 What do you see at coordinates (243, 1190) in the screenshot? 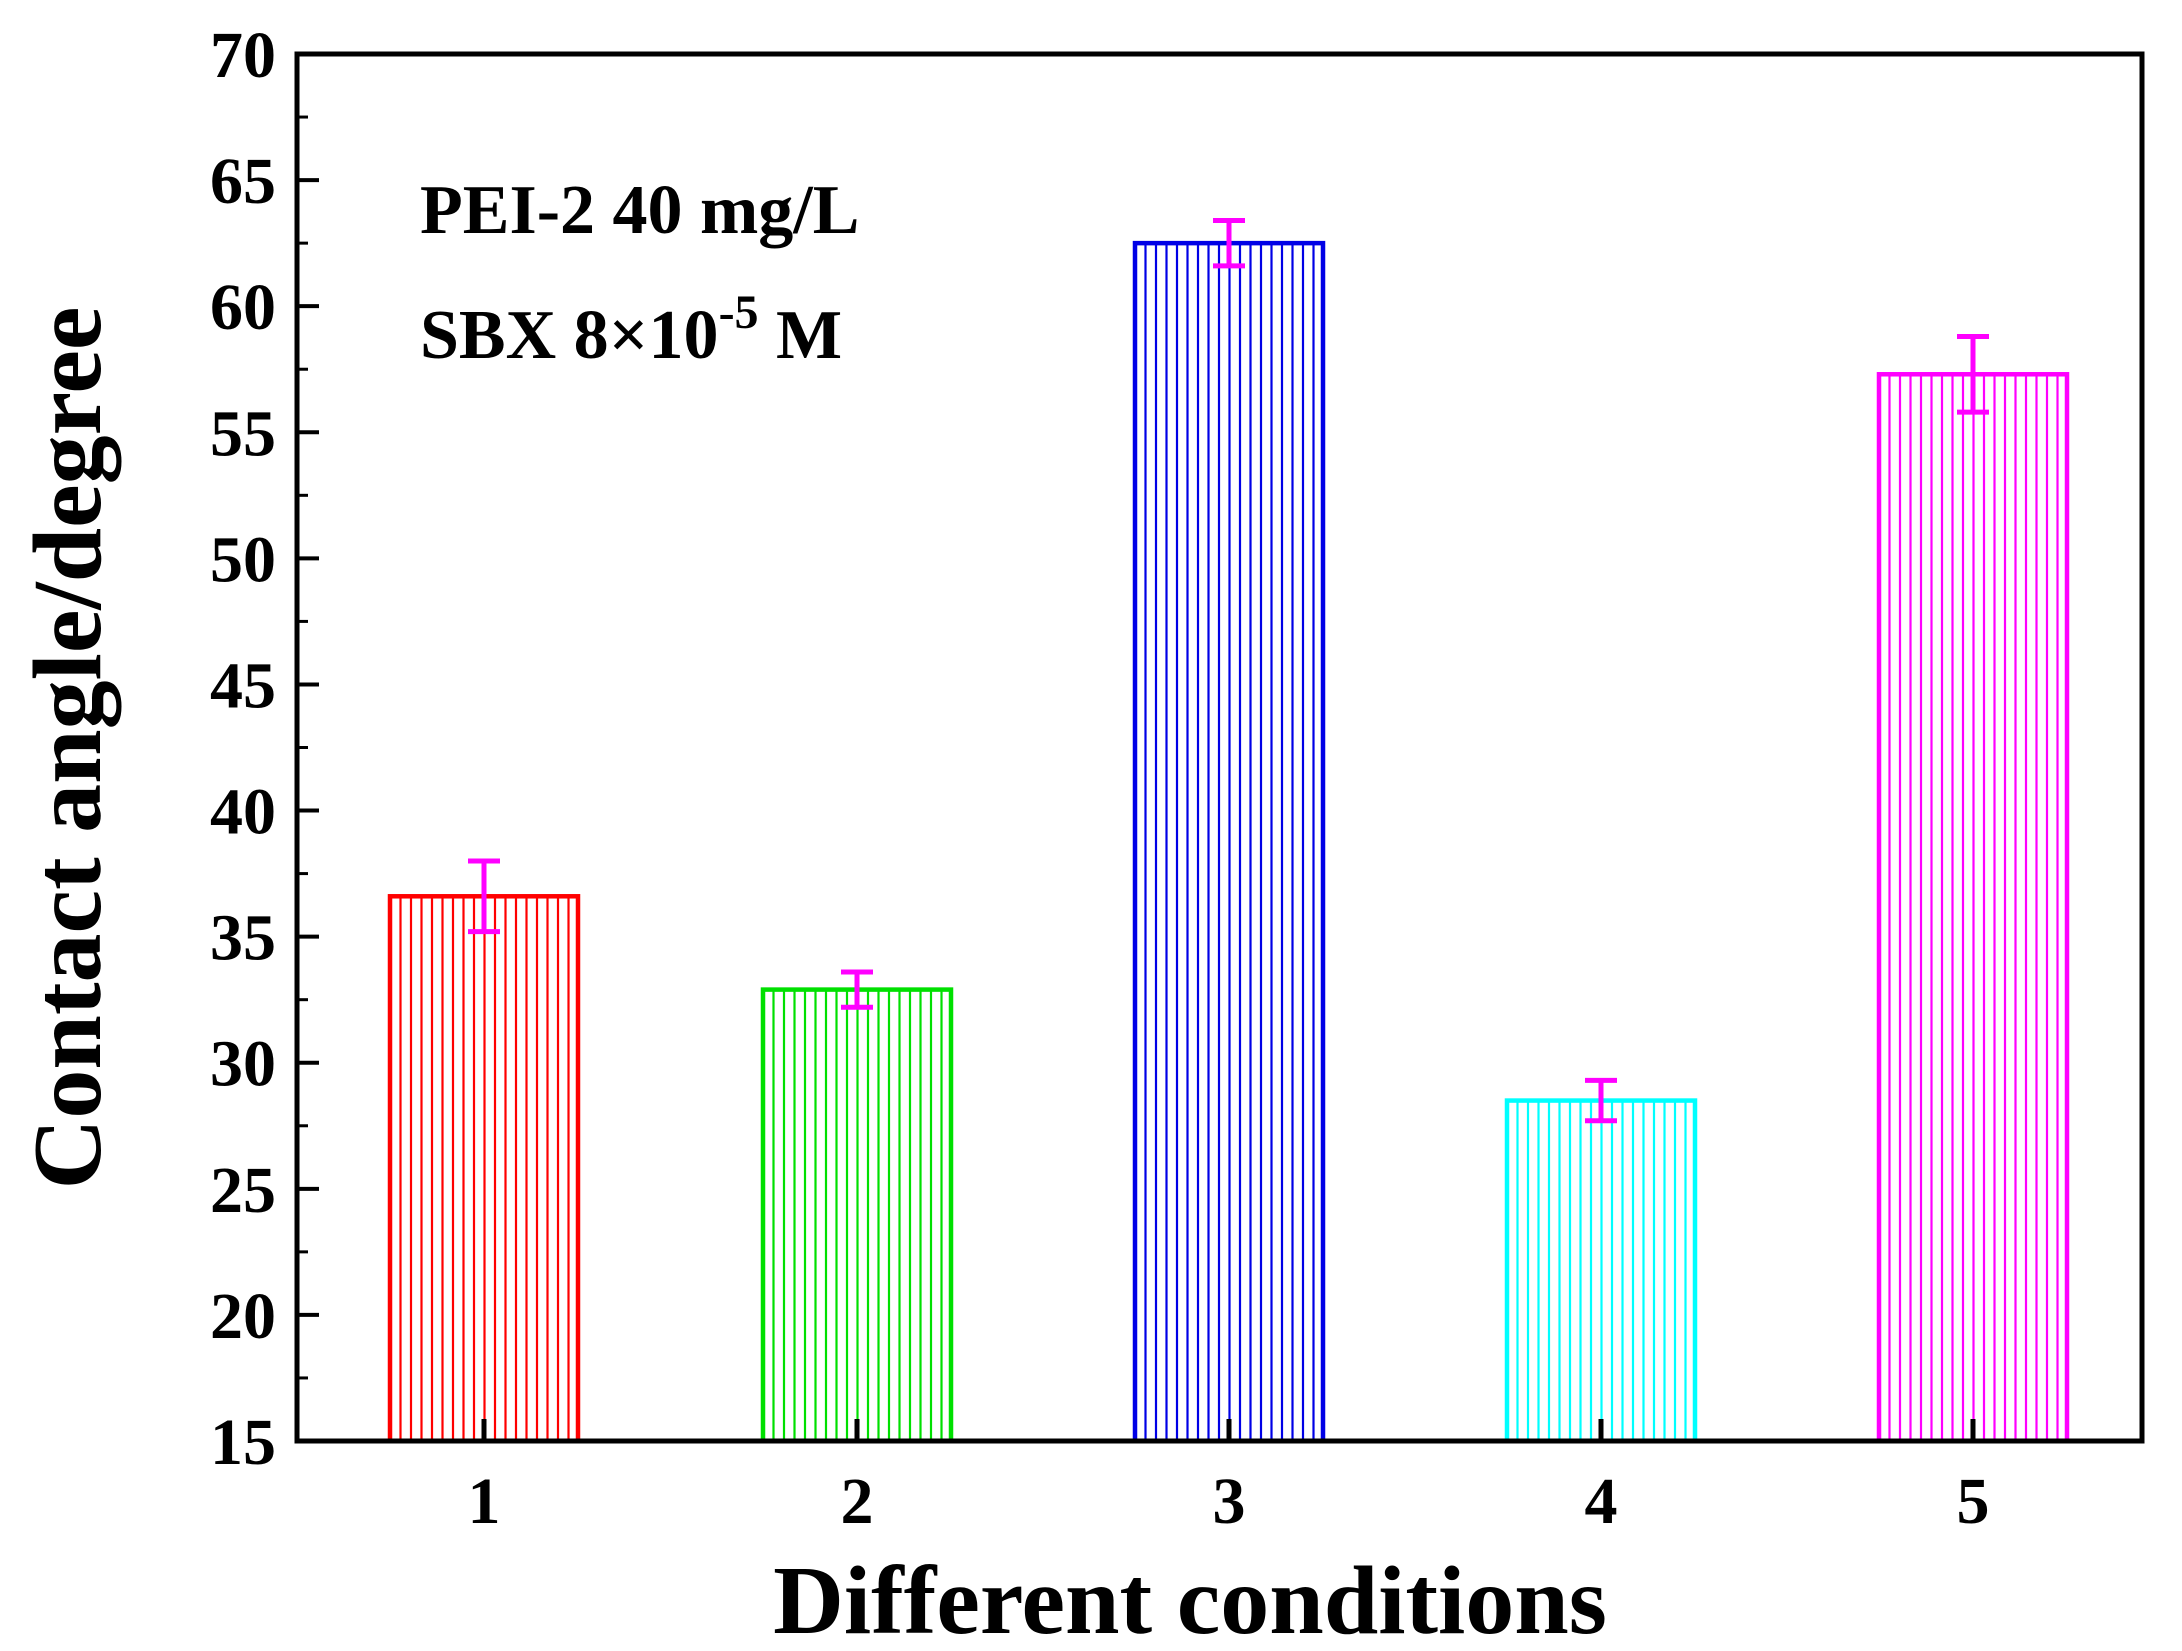
I see `y-tick-label: 25` at bounding box center [243, 1190].